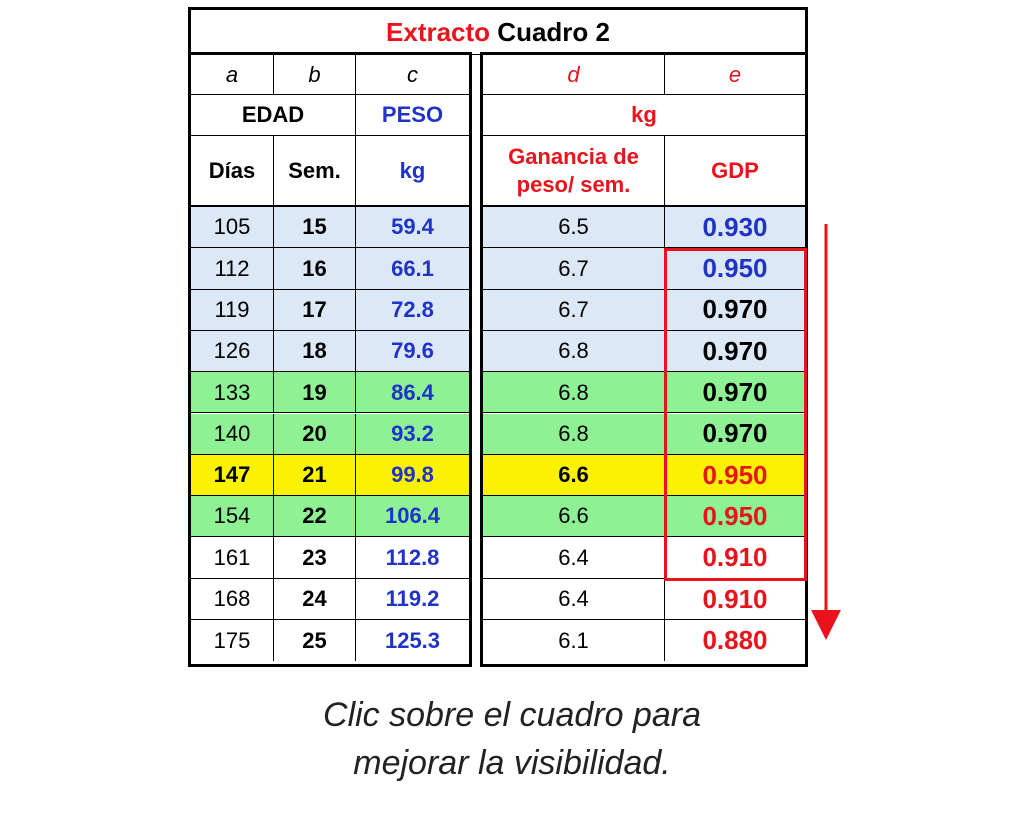  Describe the element at coordinates (315, 393) in the screenshot. I see `cell-sem: 19` at that location.